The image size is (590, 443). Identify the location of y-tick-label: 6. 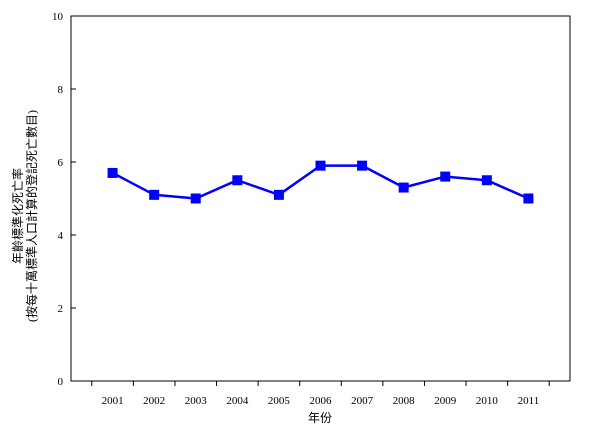
(61, 163).